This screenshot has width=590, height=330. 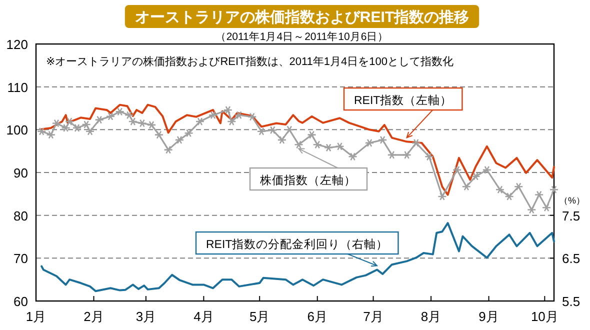 I want to click on series-label: REIT指数の分配金利回り（右軸）, so click(x=297, y=244).